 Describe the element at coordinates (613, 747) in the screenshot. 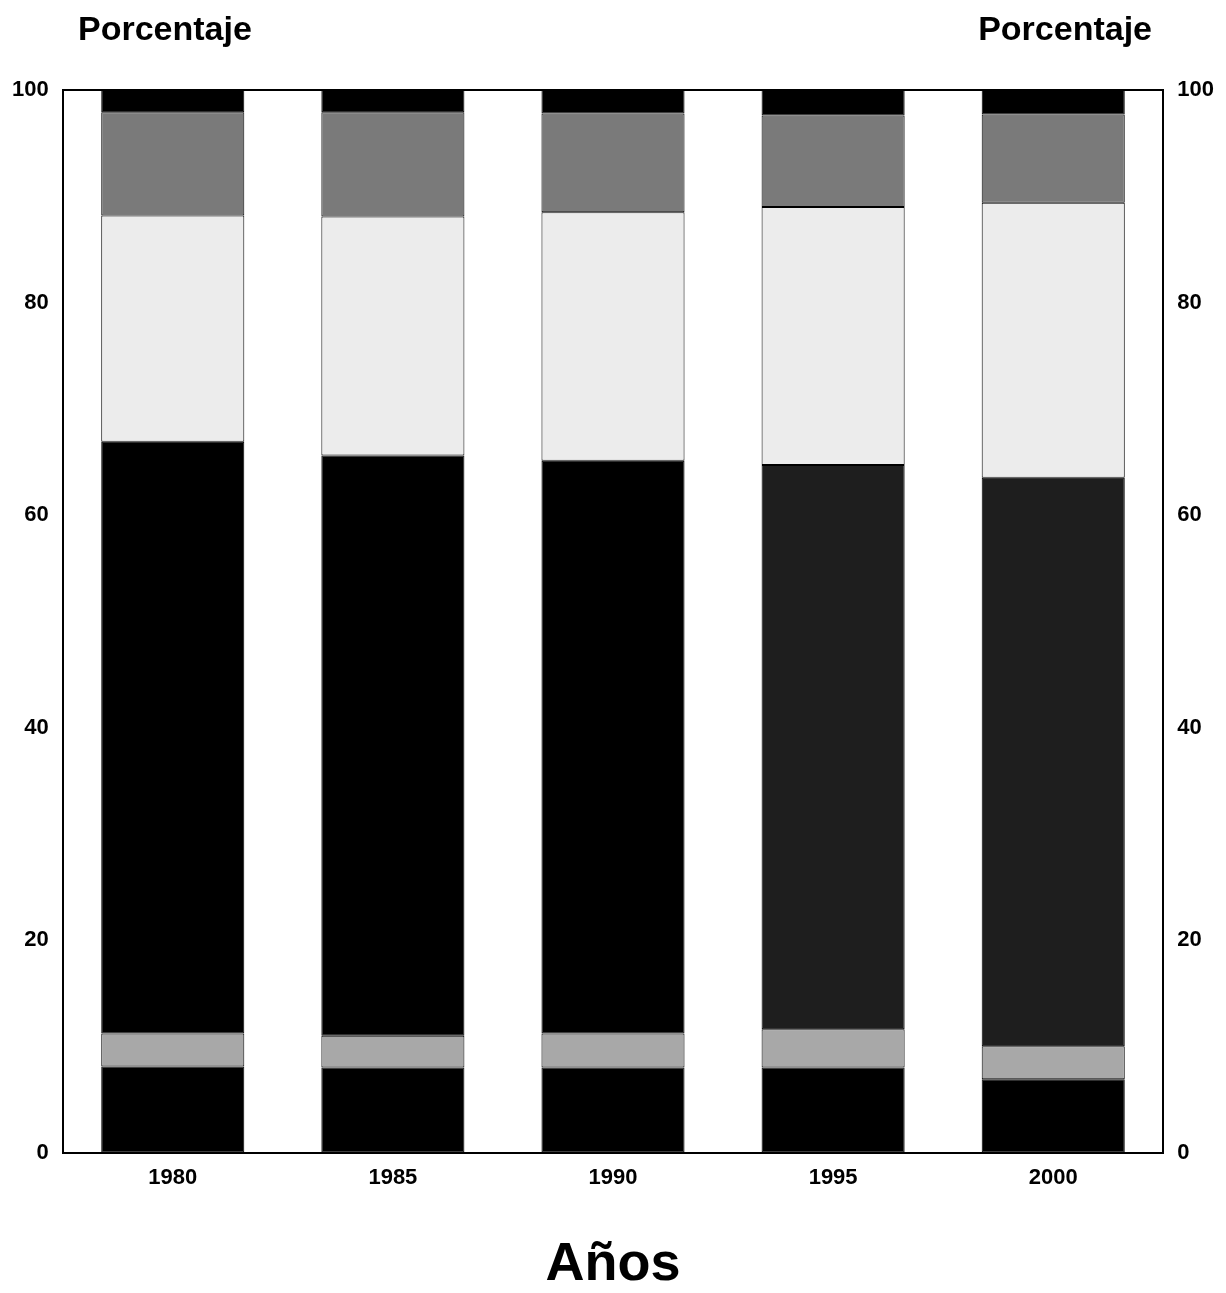

I see `bar` at that location.